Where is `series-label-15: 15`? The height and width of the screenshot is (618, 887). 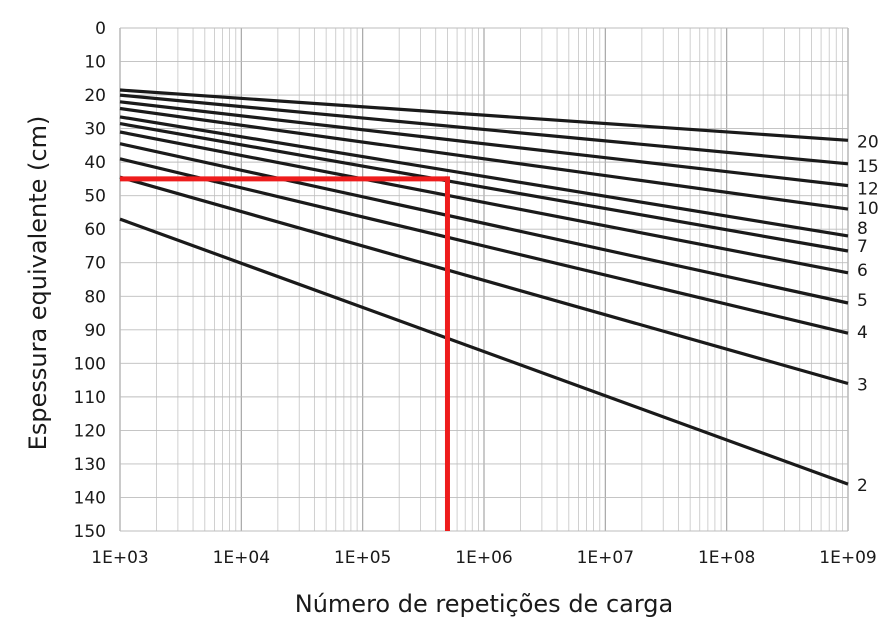 series-label-15: 15 is located at coordinates (868, 167).